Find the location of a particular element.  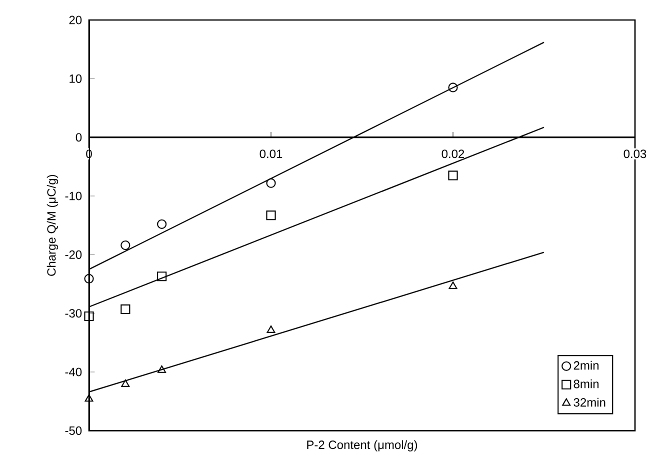

x-tick-label: 0.02 is located at coordinates (453, 154).